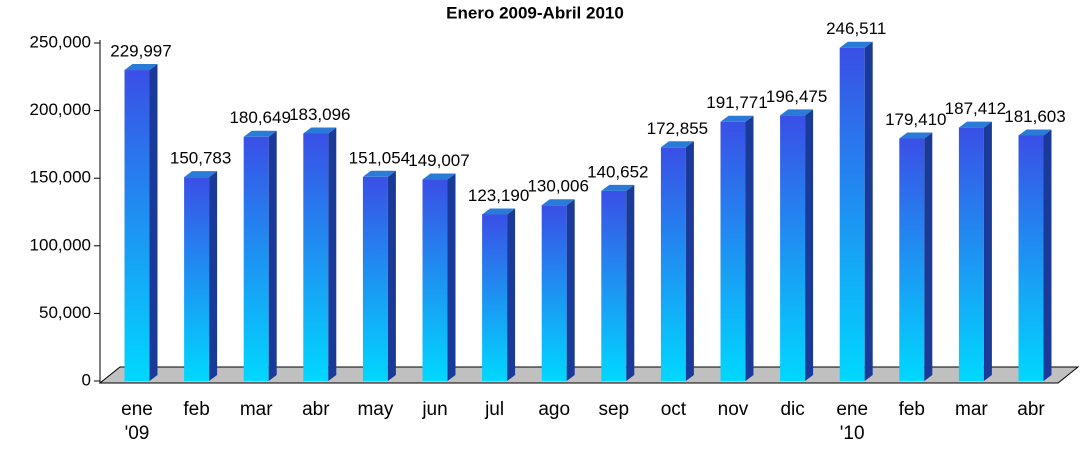 This screenshot has height=452, width=1083. I want to click on x-tick-label: ene '09, so click(137, 421).